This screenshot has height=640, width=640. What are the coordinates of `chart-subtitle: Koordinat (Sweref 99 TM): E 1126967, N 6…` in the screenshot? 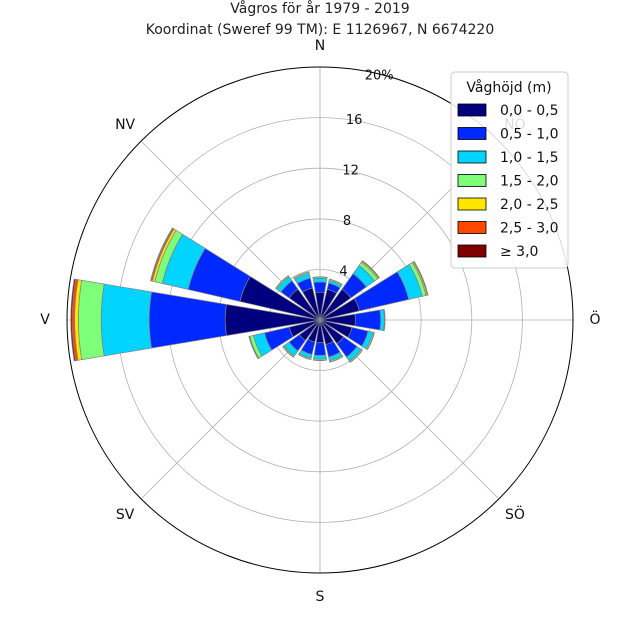 It's located at (320, 30).